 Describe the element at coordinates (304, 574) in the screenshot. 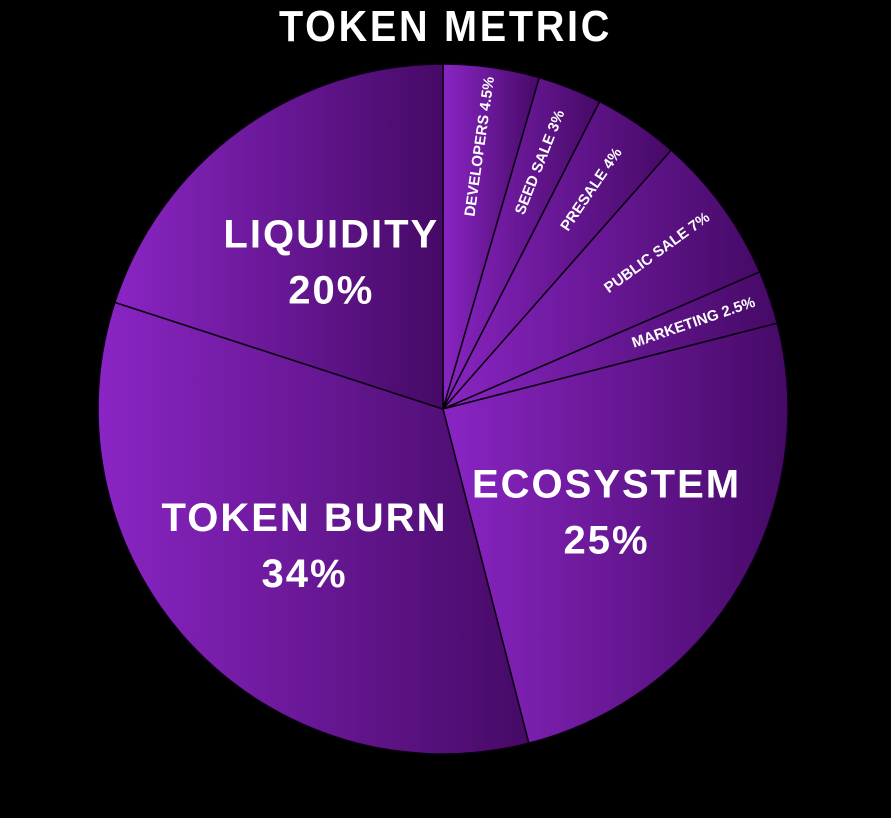

I see `slice-value-token-burn: 34%` at that location.